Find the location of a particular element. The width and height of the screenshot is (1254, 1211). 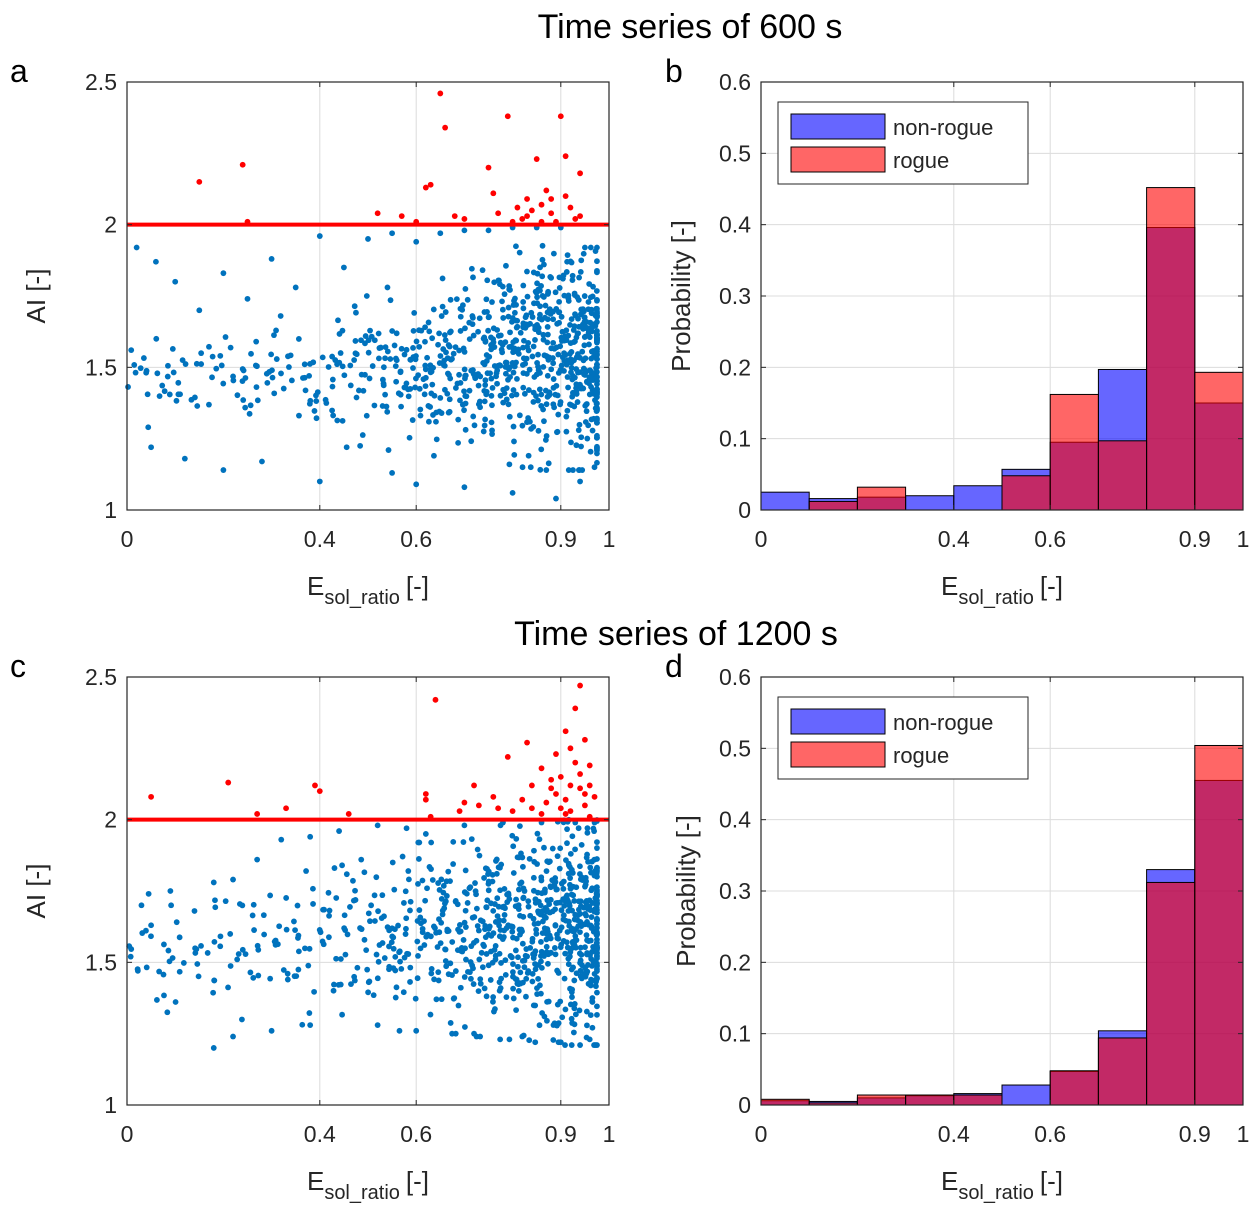

scatter-points is located at coordinates (363, 866).